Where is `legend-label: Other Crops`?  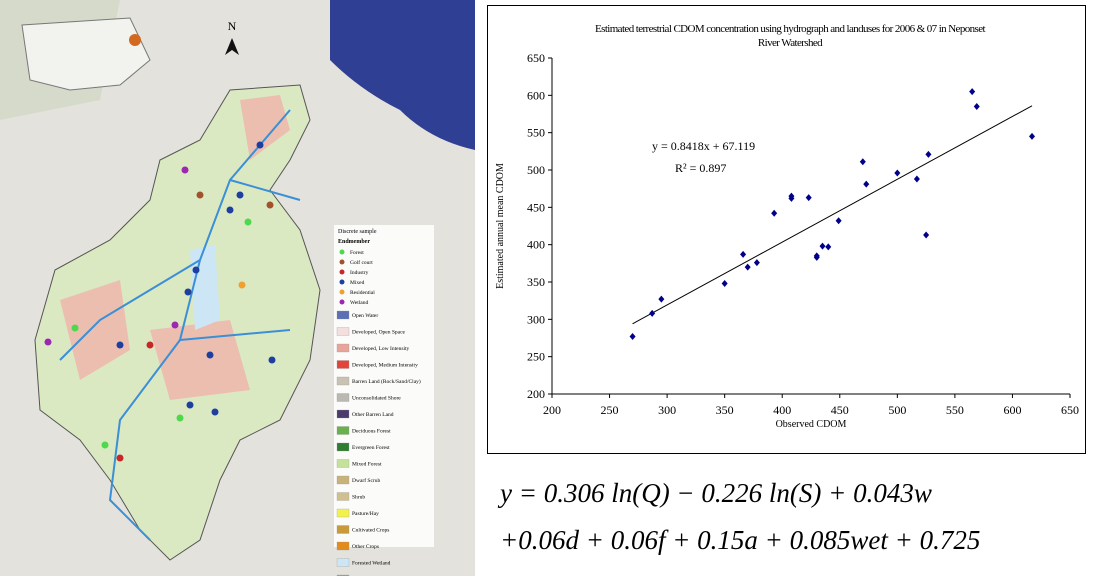
legend-label: Other Crops is located at coordinates (365, 547).